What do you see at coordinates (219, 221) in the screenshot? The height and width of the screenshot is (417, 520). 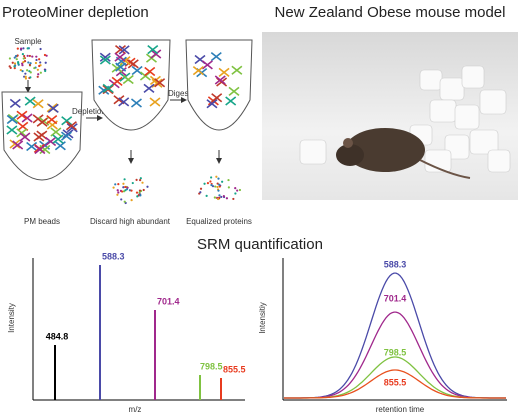 I see `label: Equalized proteins` at bounding box center [219, 221].